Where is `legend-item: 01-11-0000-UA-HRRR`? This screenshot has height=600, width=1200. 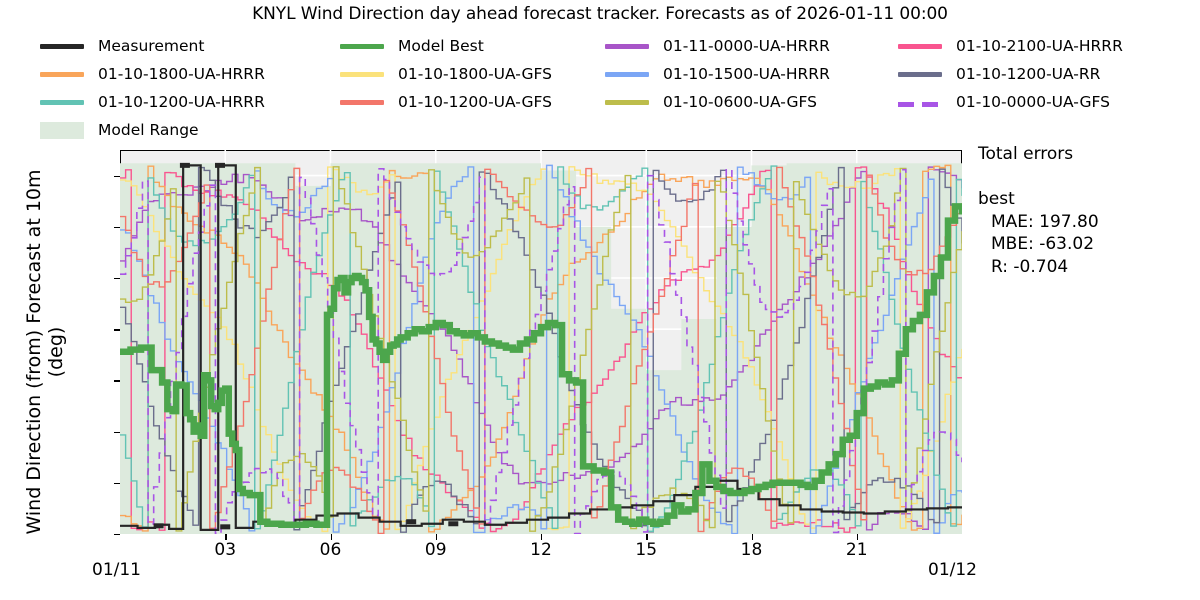 legend-item: 01-11-0000-UA-HRRR is located at coordinates (751, 46).